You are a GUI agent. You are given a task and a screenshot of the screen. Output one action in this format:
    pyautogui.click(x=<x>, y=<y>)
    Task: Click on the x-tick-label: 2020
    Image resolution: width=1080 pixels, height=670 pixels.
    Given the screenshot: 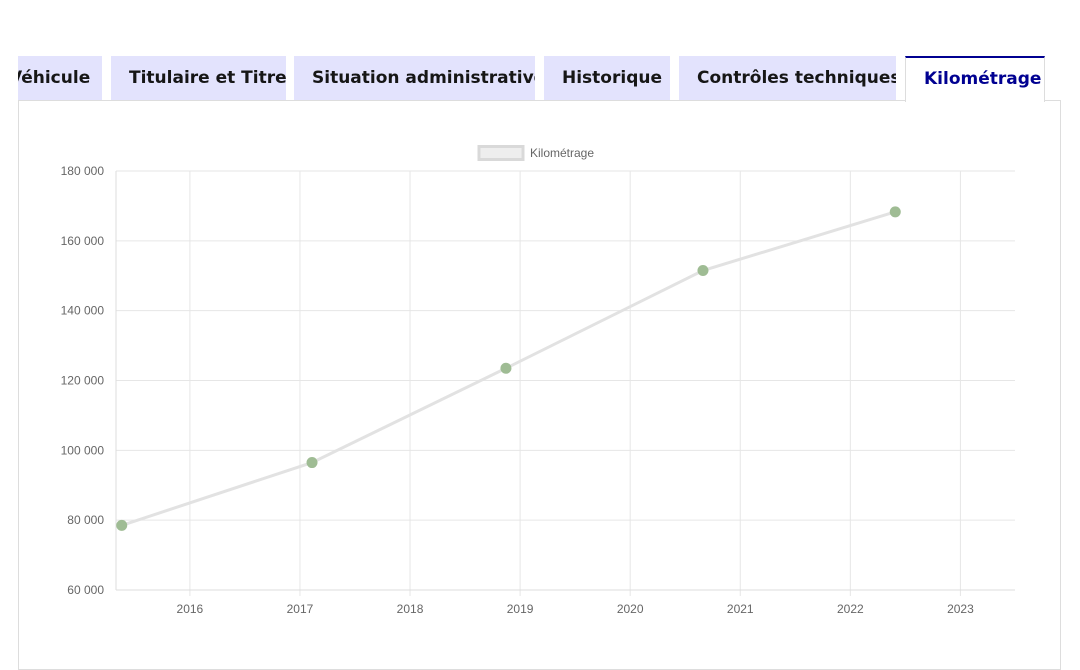 What is the action you would take?
    pyautogui.click(x=630, y=609)
    